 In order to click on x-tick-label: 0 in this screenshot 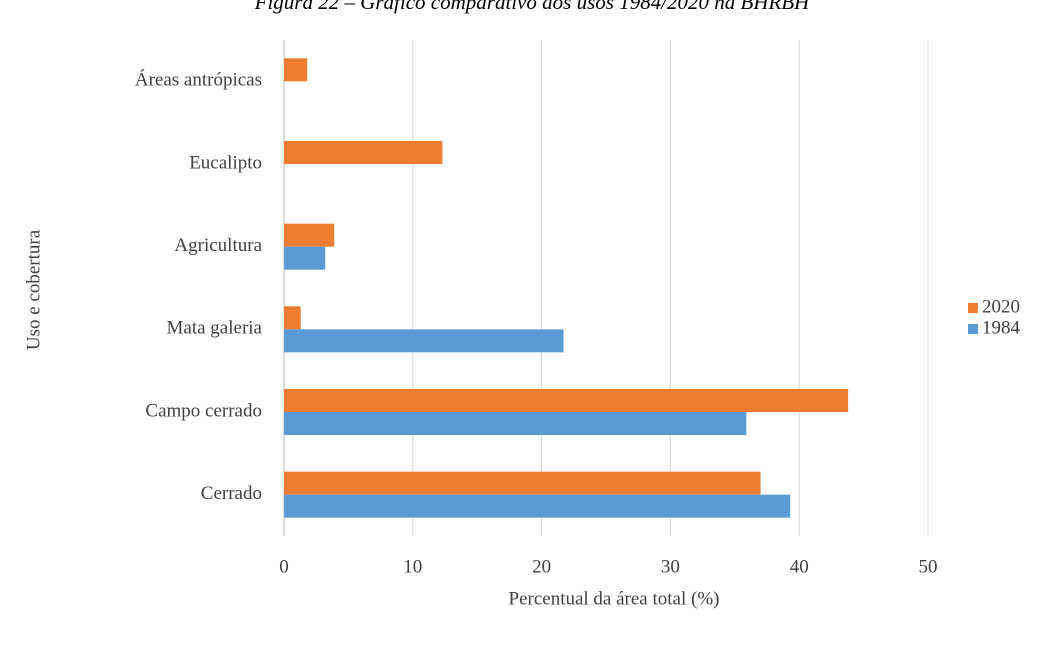, I will do `click(284, 566)`.